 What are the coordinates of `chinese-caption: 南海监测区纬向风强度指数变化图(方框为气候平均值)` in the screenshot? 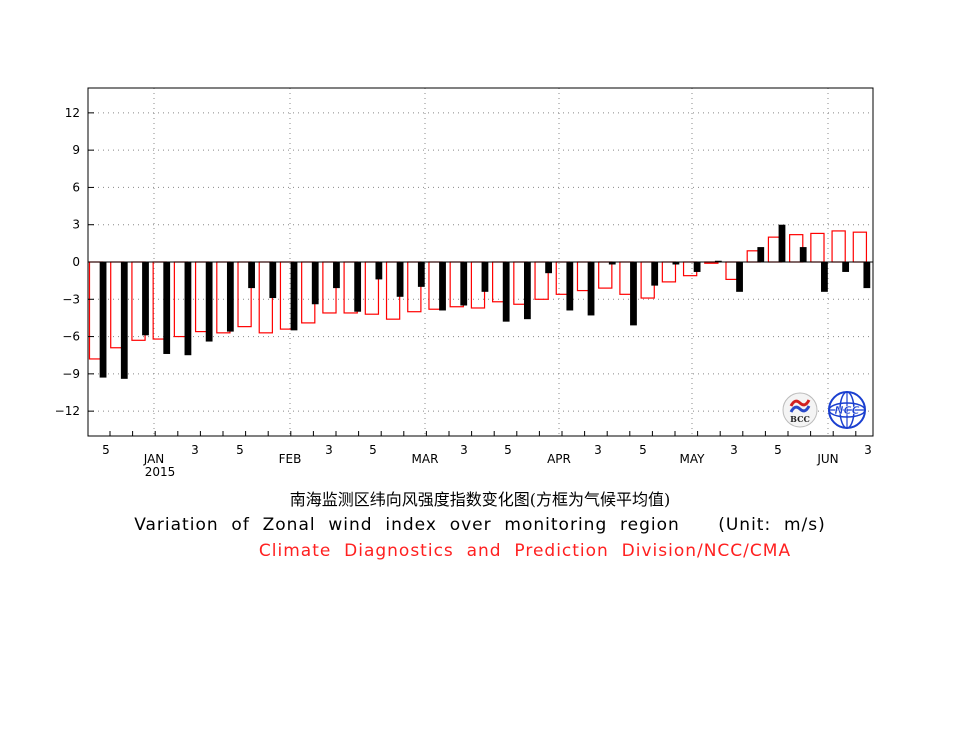 It's located at (480, 499).